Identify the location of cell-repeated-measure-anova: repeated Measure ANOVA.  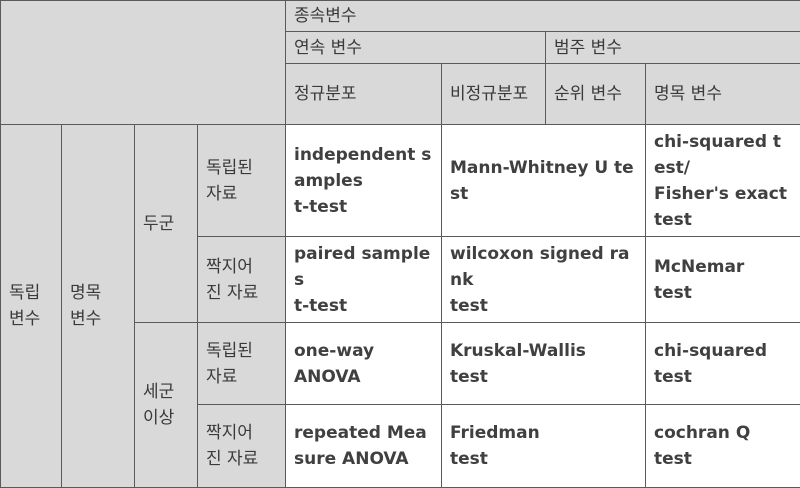
(364, 446).